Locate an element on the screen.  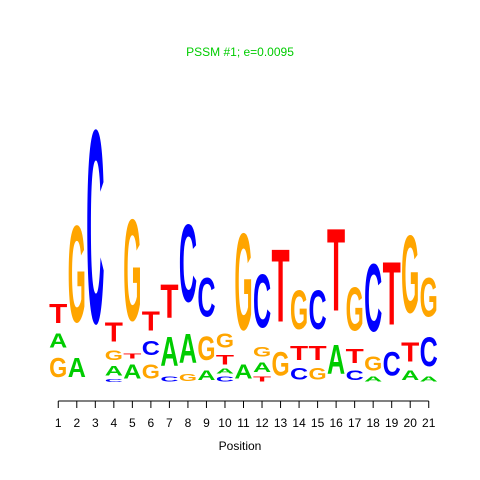
glyph-t-pos-6: T is located at coordinates (151, 321).